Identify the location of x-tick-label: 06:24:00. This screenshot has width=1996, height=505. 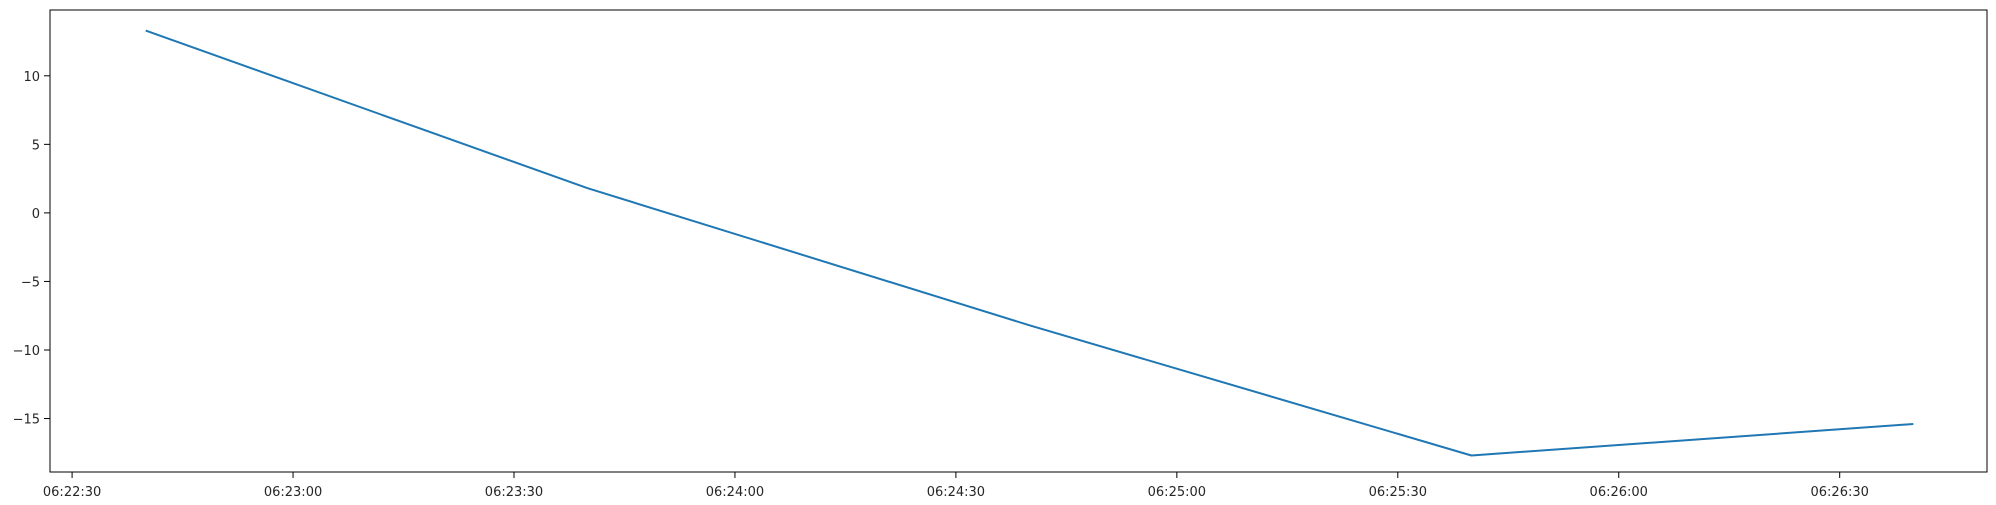
(735, 492).